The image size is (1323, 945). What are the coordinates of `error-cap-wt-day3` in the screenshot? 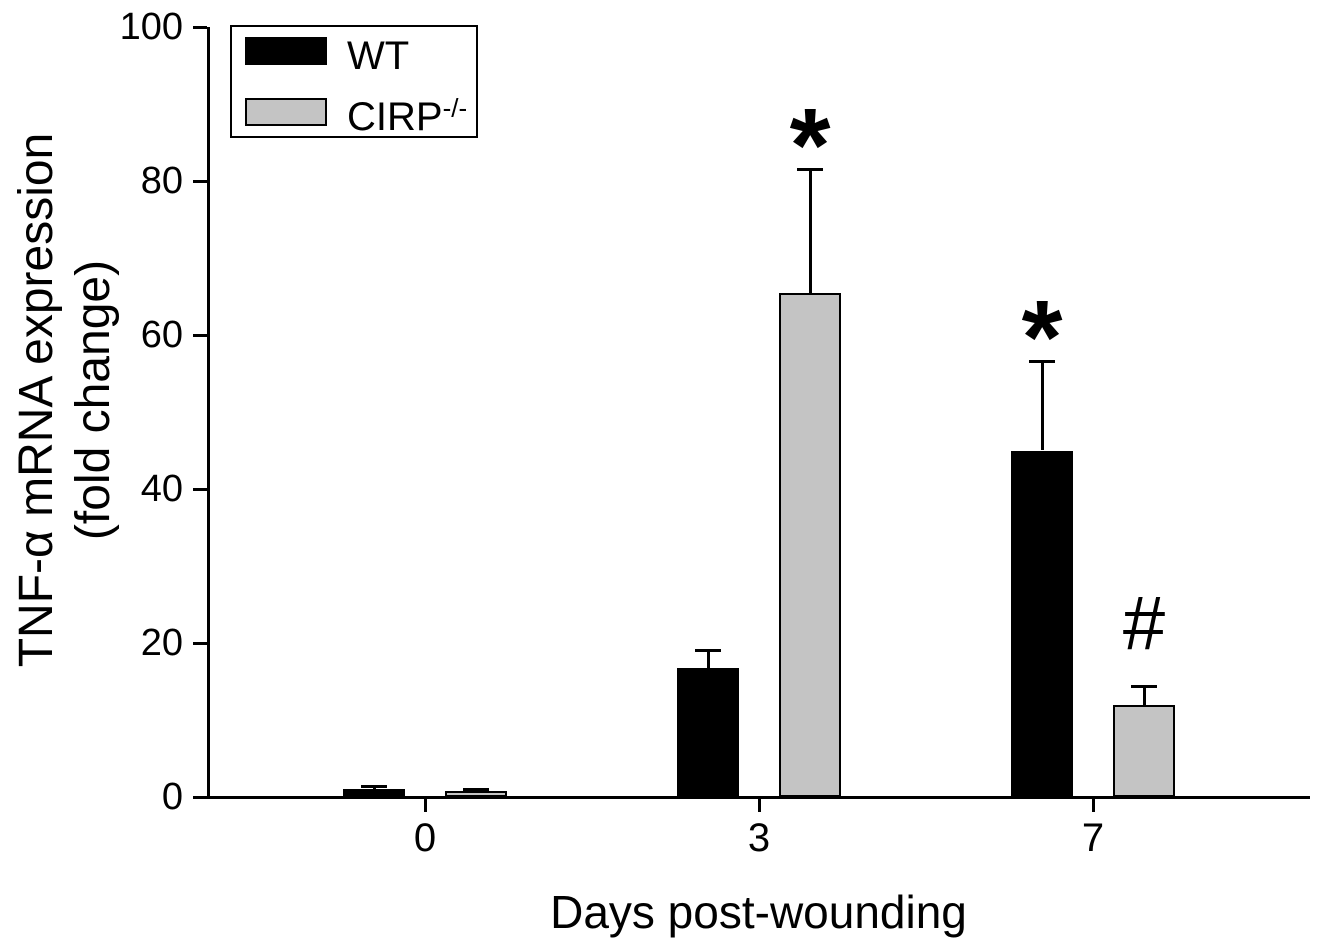 It's located at (708, 651).